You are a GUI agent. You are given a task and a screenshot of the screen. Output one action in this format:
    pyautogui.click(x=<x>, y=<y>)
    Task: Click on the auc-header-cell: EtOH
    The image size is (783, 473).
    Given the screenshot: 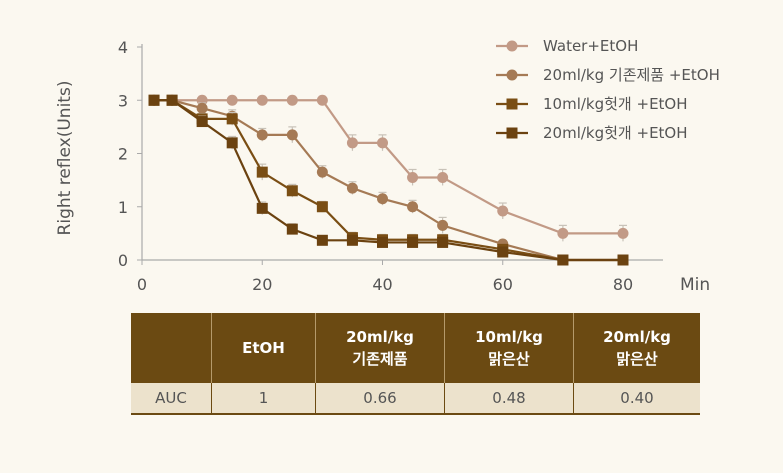 What is the action you would take?
    pyautogui.click(x=263, y=348)
    